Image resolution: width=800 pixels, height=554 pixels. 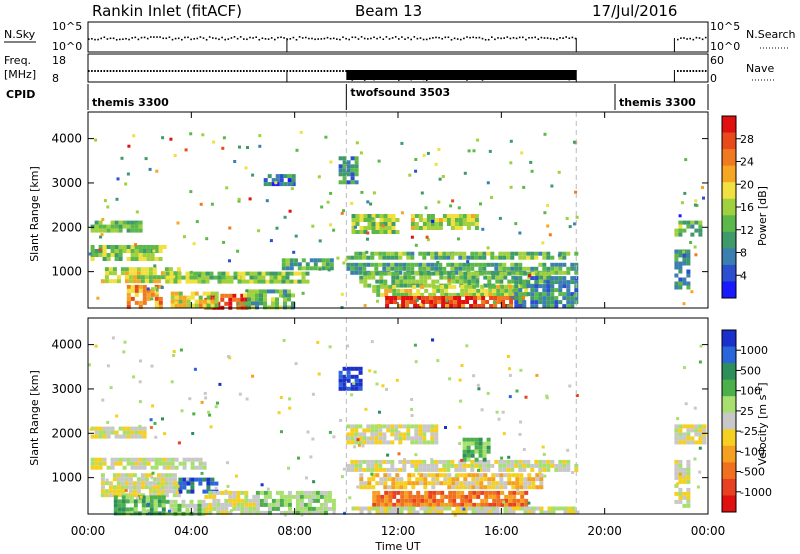 I want to click on x-tick-label: 20:00, so click(x=604, y=531).